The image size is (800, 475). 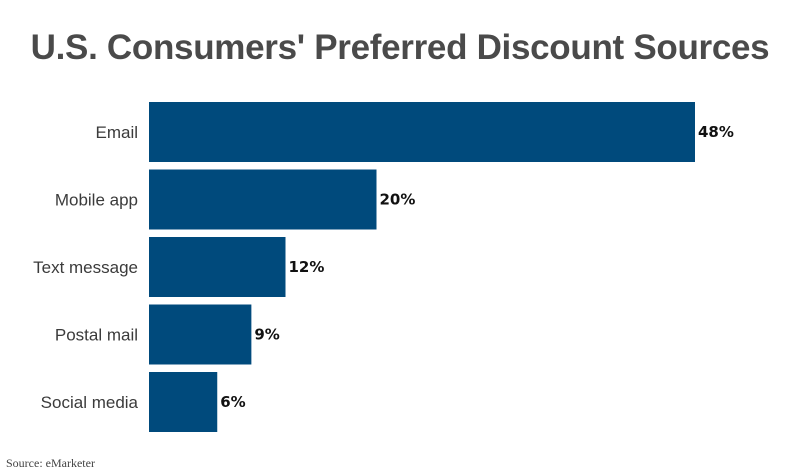 I want to click on category-label-postal-mail: Postal mail, so click(x=96, y=335).